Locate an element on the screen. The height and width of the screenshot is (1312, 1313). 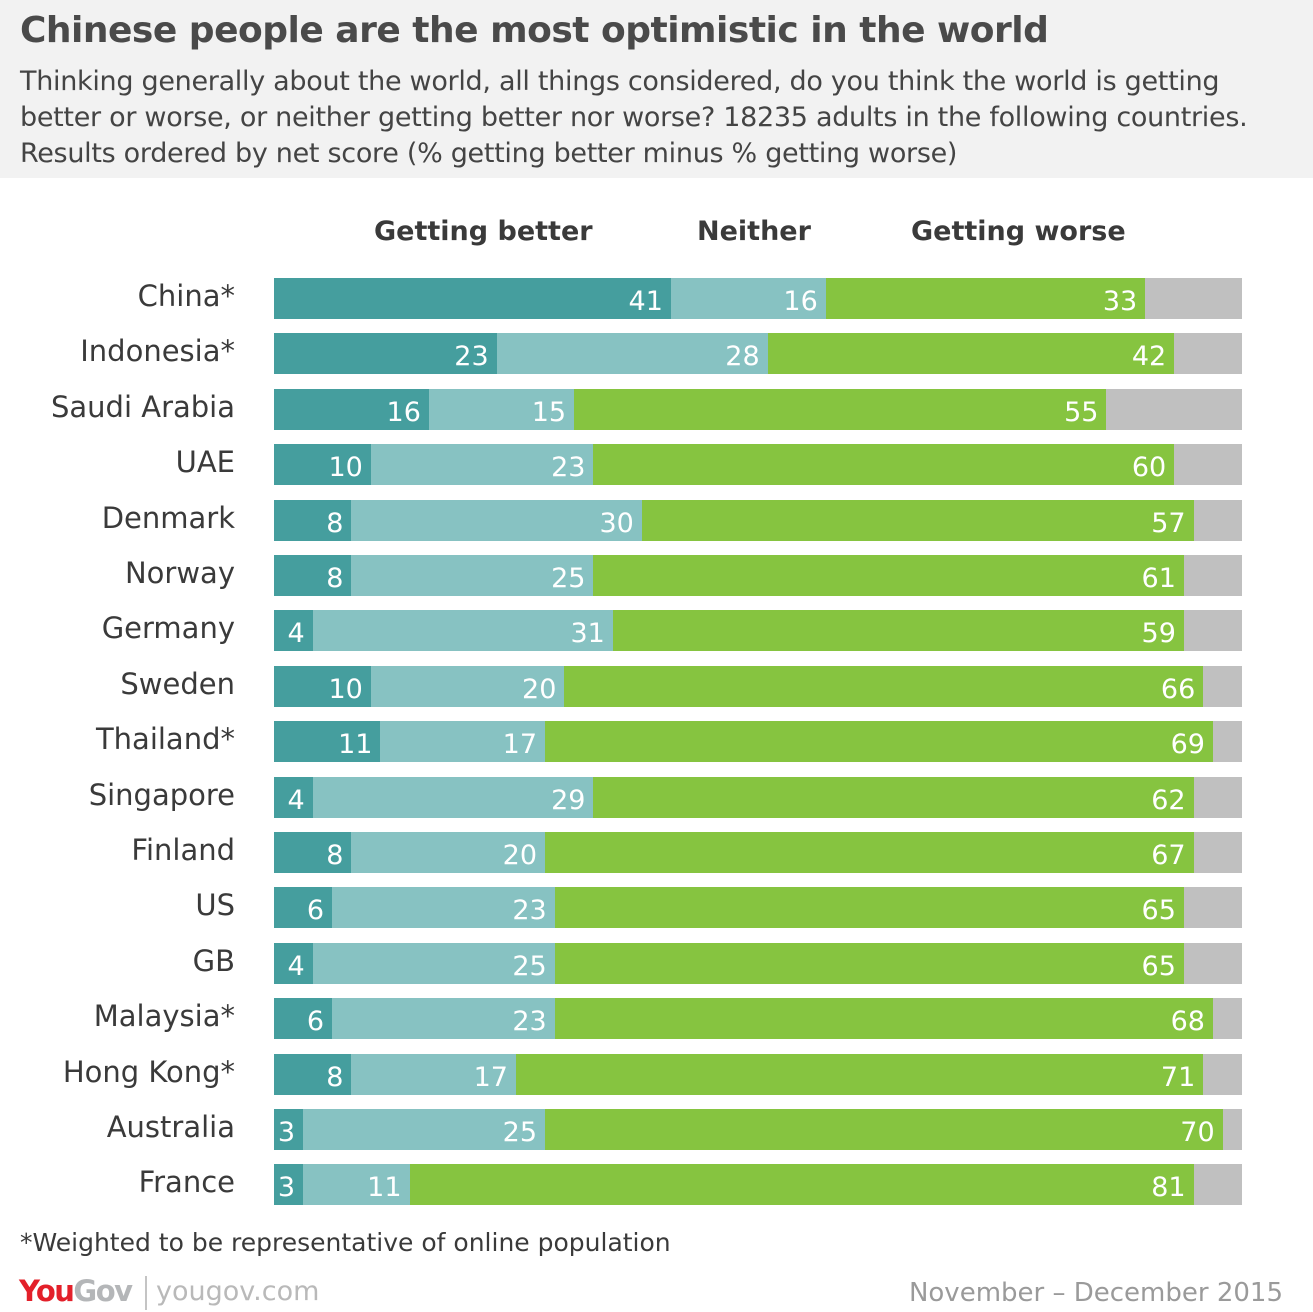
category-label: France is located at coordinates (186, 1182).